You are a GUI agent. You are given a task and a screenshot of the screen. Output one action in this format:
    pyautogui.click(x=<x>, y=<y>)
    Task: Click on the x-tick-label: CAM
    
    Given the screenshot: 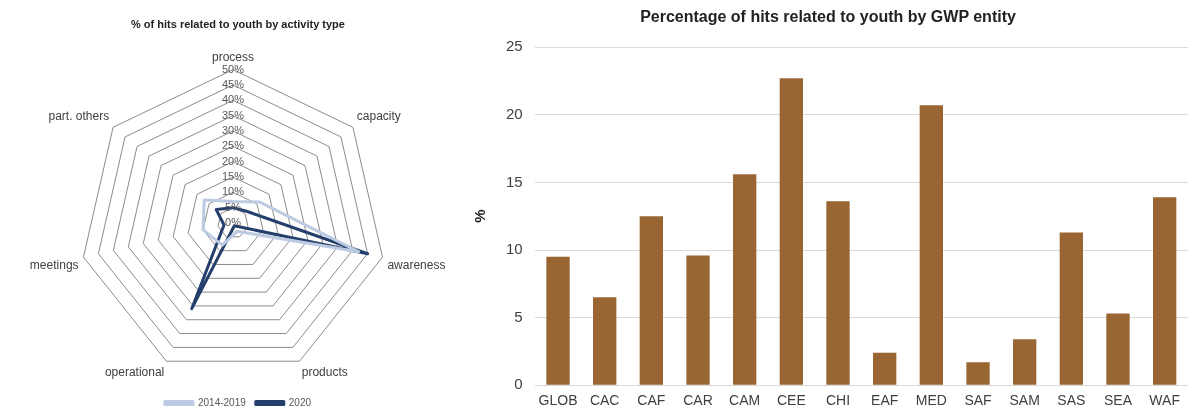 What is the action you would take?
    pyautogui.click(x=745, y=400)
    